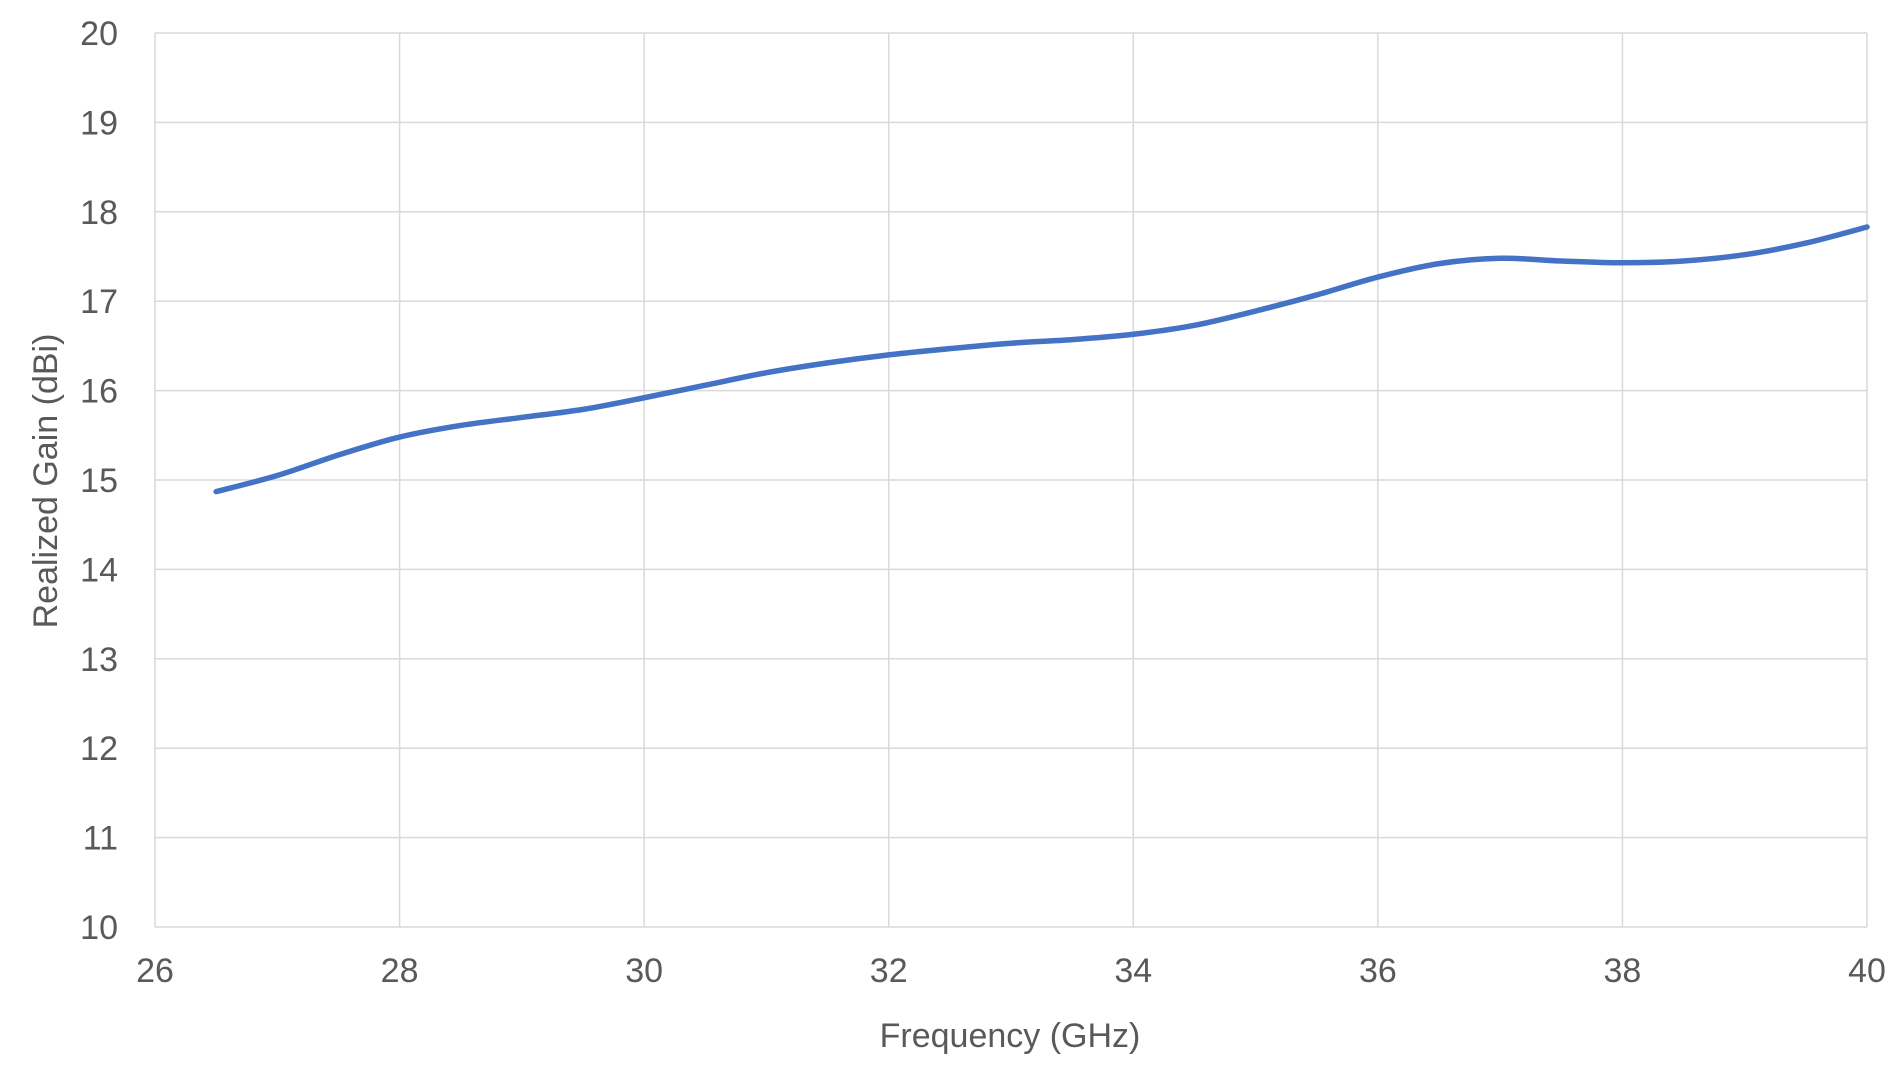 The image size is (1900, 1076). Describe the element at coordinates (99, 928) in the screenshot. I see `y-tick-label: 10` at that location.